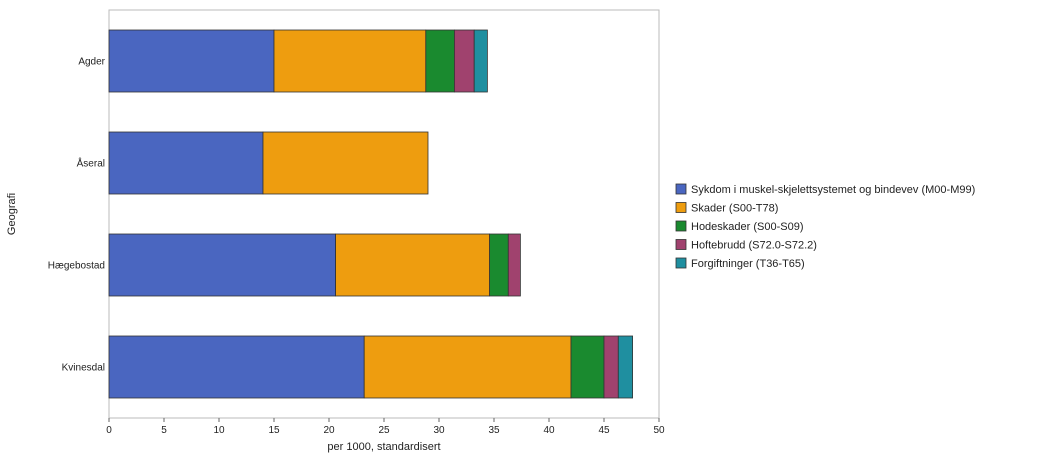 This screenshot has height=460, width=1046. I want to click on category-label: Agder, so click(91, 62).